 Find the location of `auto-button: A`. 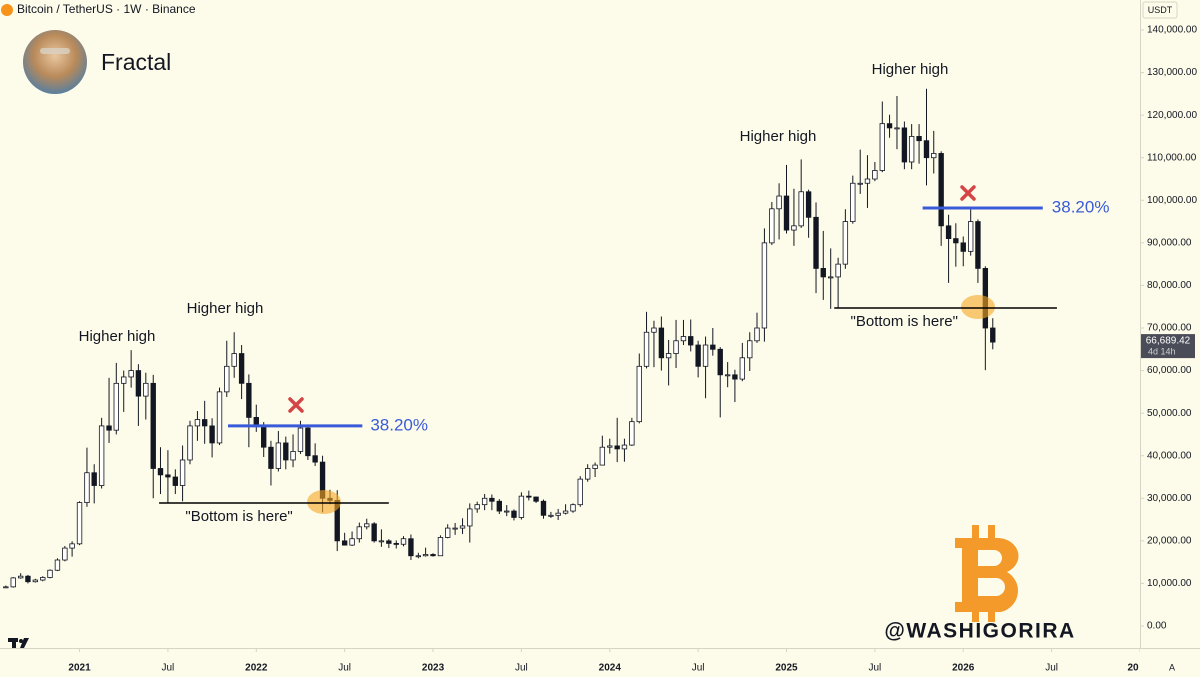

auto-button: A is located at coordinates (1172, 667).